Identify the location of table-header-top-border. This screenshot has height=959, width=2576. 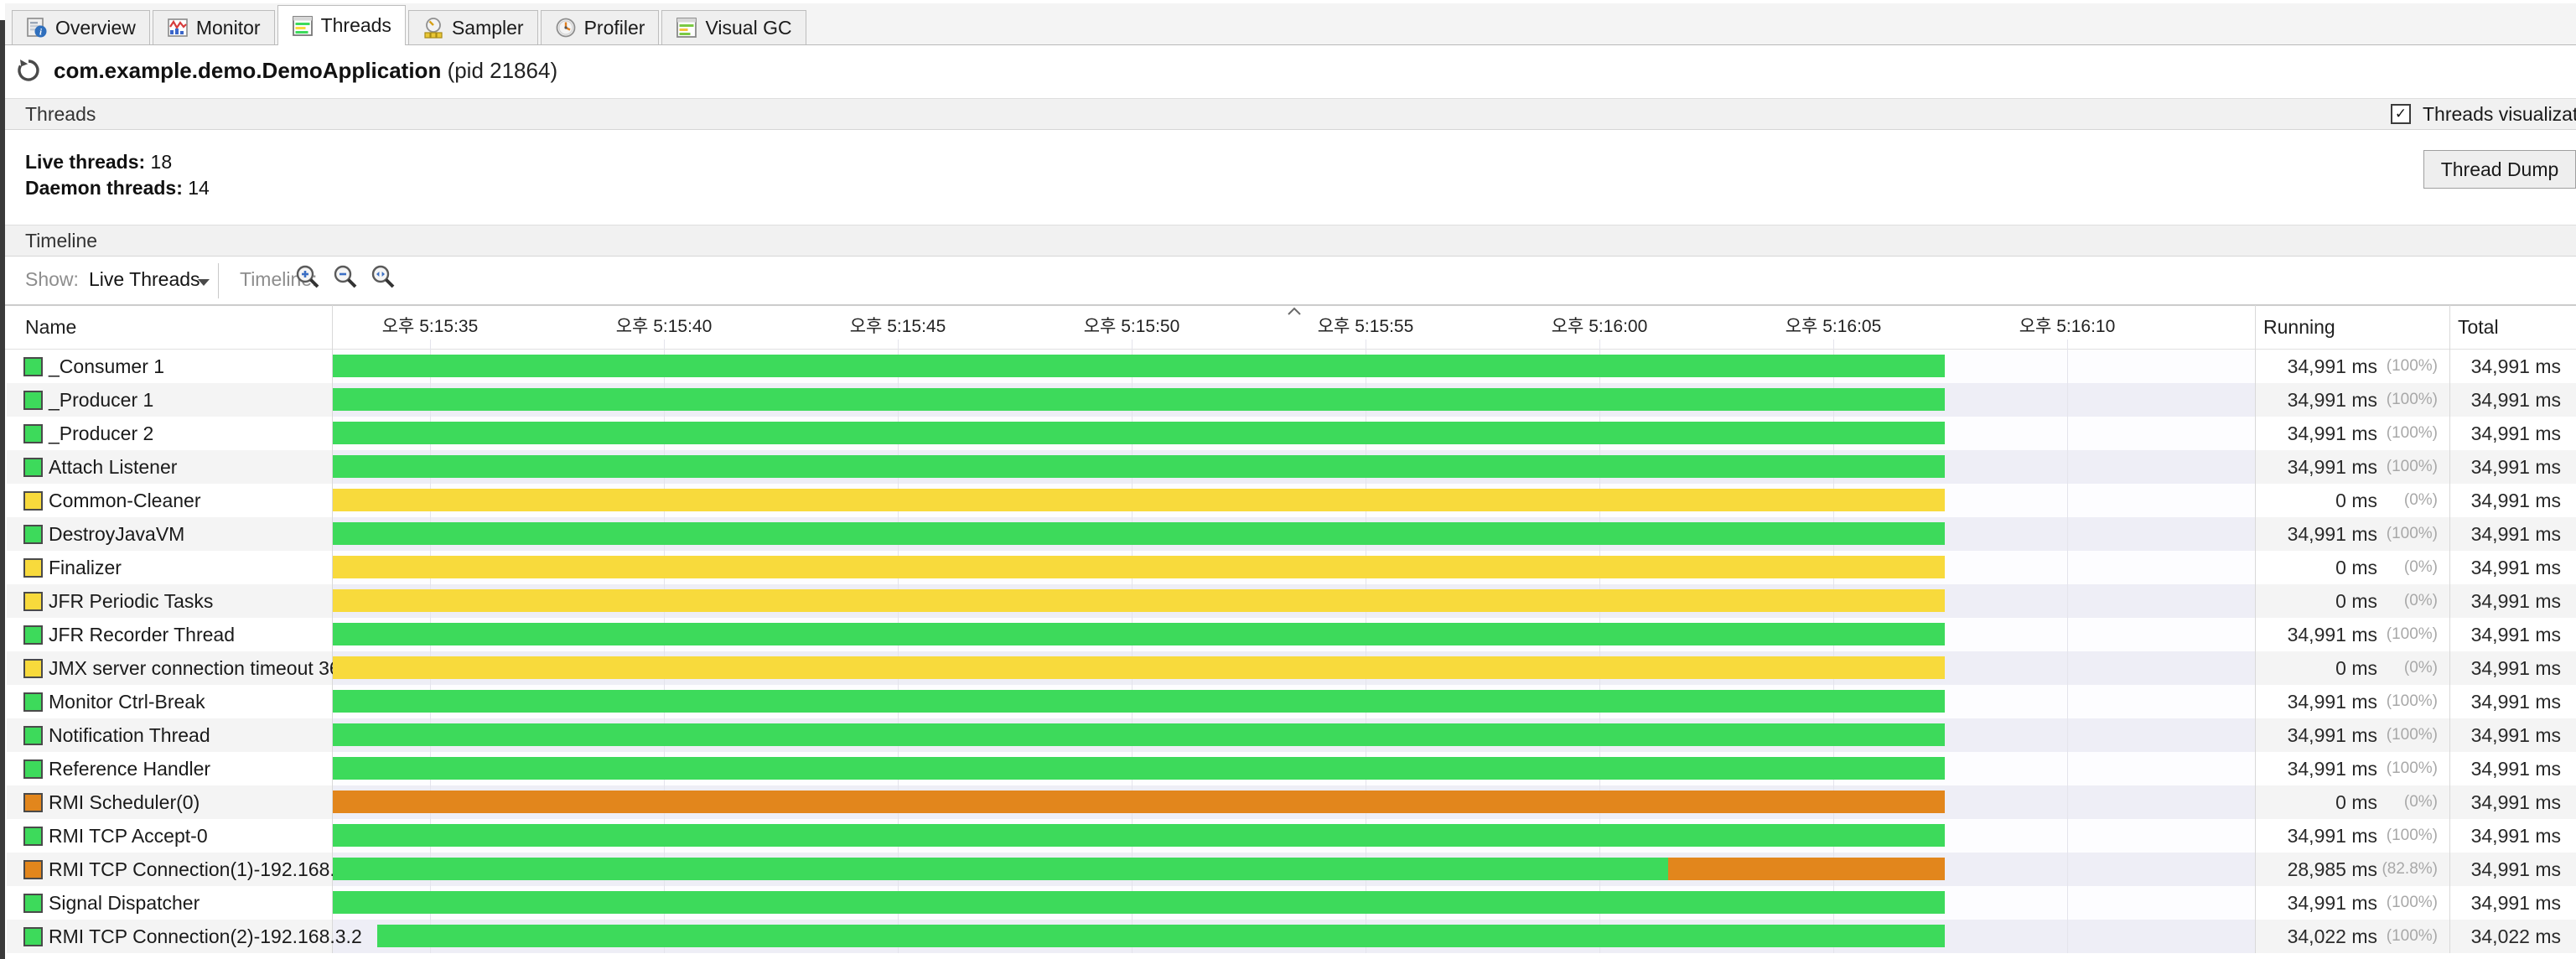
(1290, 305).